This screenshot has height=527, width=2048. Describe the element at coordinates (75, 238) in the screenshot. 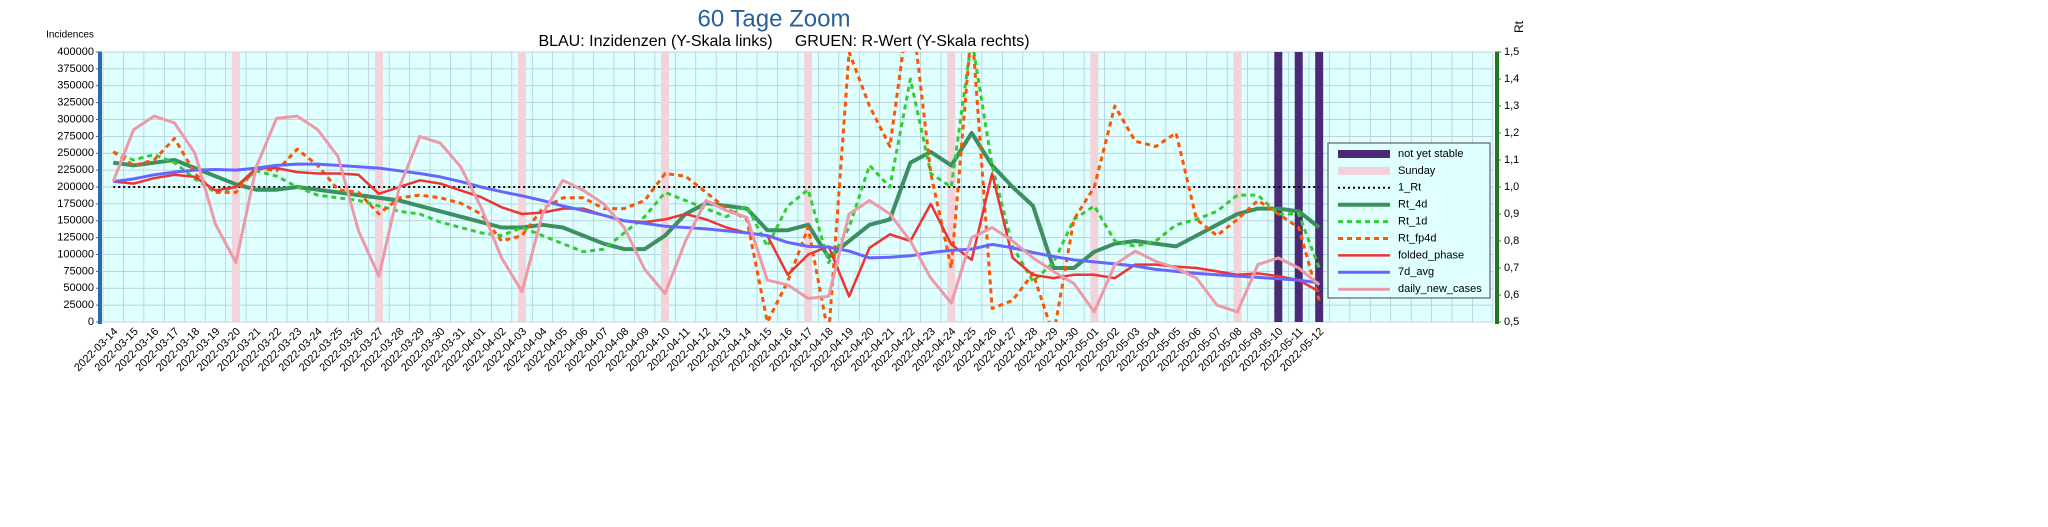

I see `y-tick-label: 125000` at that location.